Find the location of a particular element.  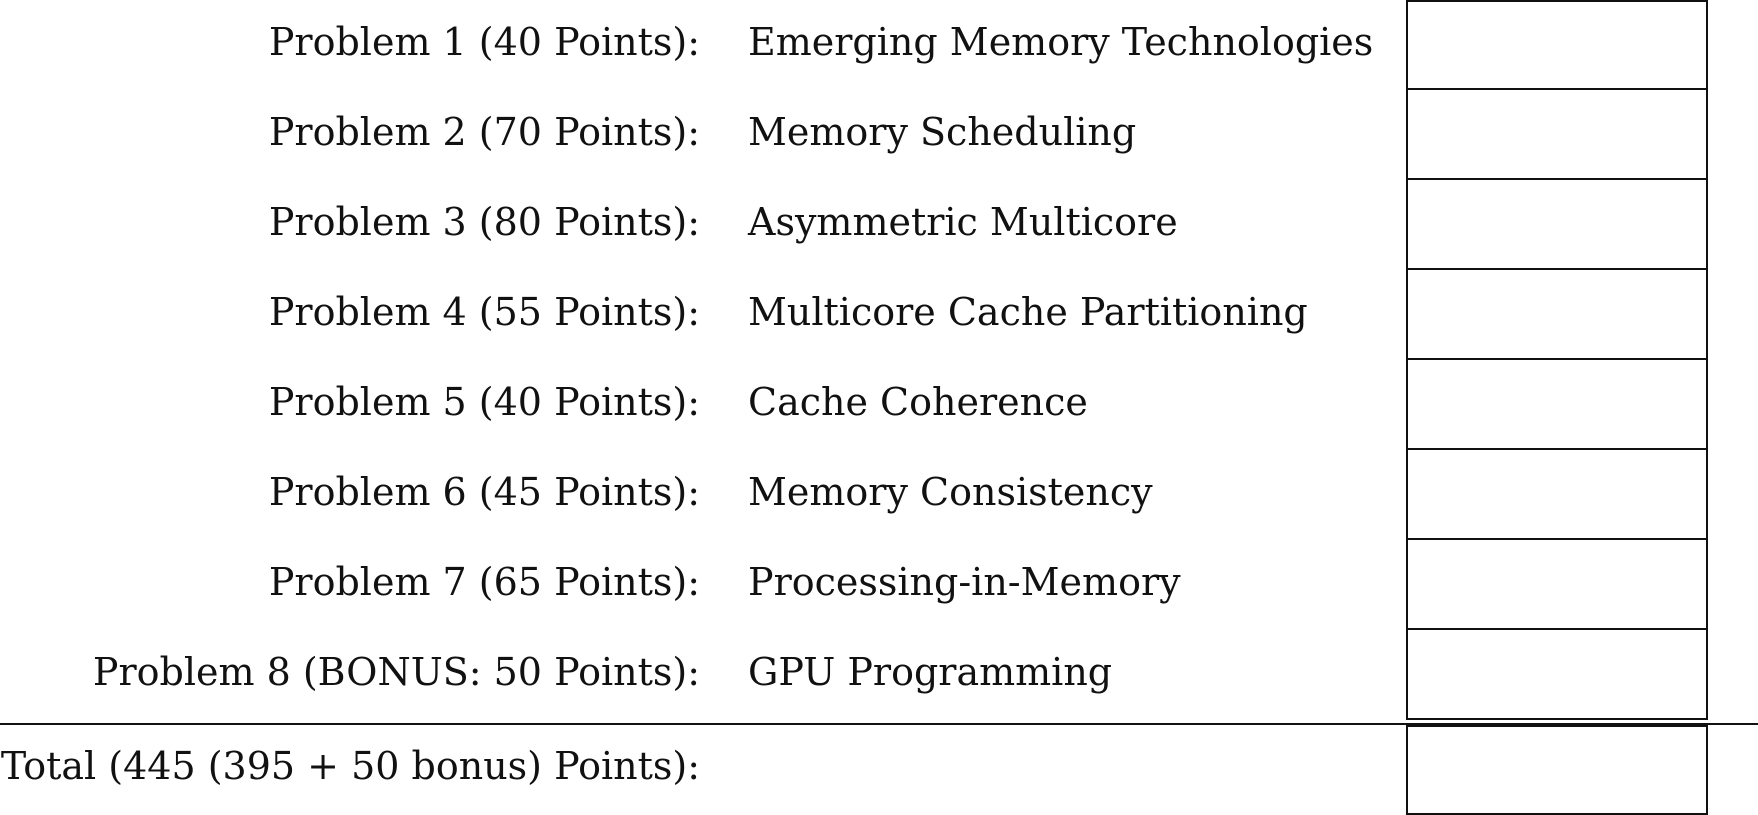

total-divider is located at coordinates (879, 724).